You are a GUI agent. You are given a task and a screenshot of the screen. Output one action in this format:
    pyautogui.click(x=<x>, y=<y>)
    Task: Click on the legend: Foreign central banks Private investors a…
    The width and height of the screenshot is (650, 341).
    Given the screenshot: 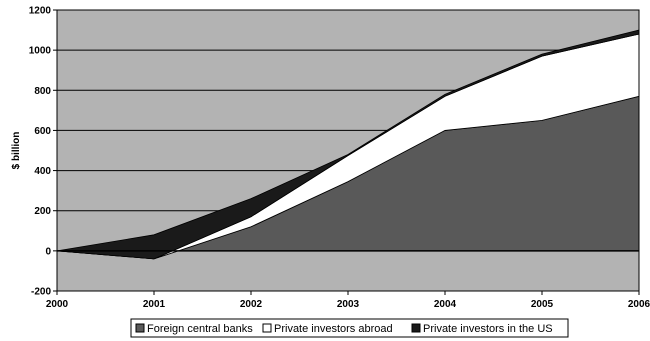 What is the action you would take?
    pyautogui.click(x=349, y=328)
    